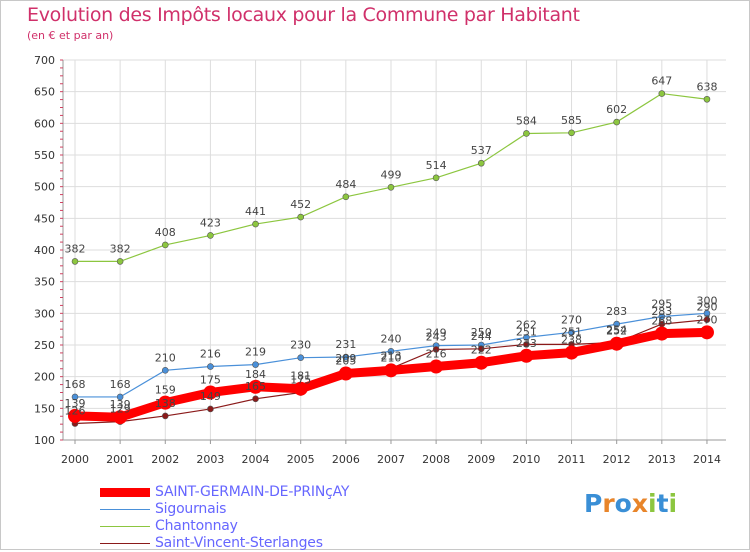 The height and width of the screenshot is (552, 750). What do you see at coordinates (196, 526) in the screenshot?
I see `legend-label: Chantonnay` at bounding box center [196, 526].